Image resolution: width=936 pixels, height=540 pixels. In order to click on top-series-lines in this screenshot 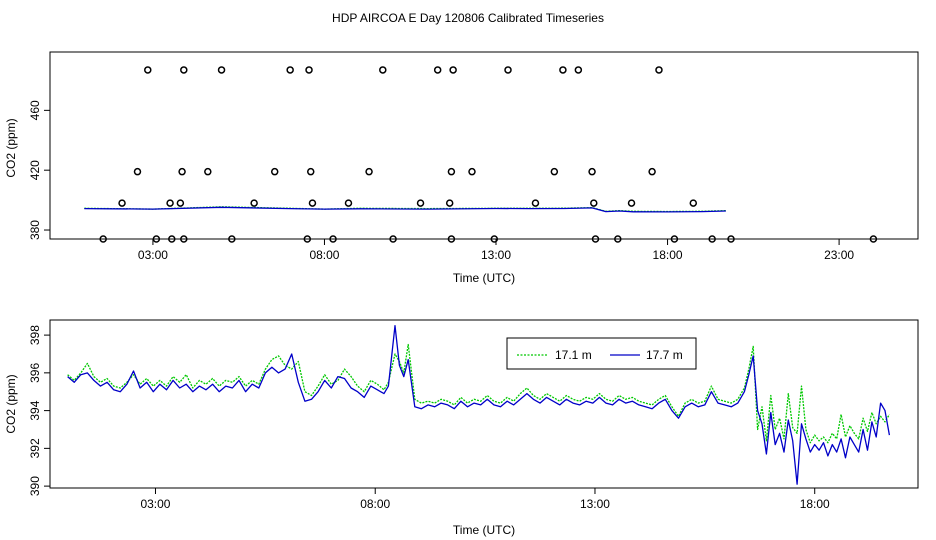, I will do `click(405, 209)`.